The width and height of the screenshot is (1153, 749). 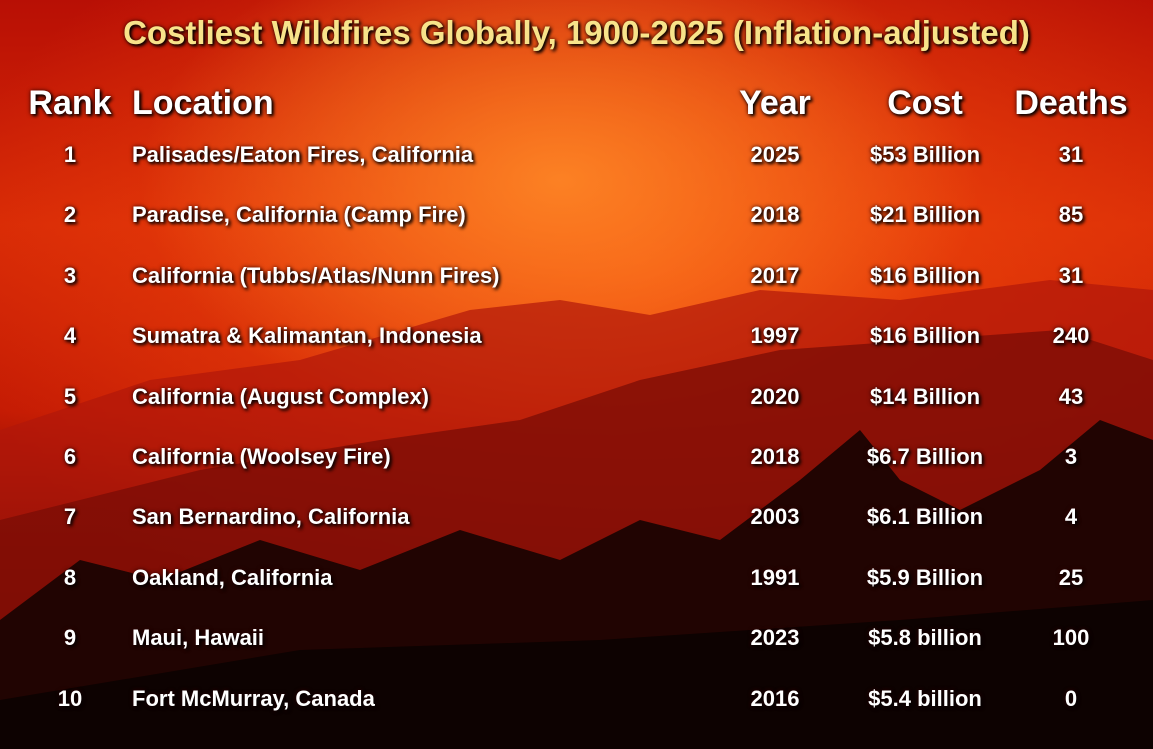 I want to click on table-cell: 43, so click(x=1071, y=396).